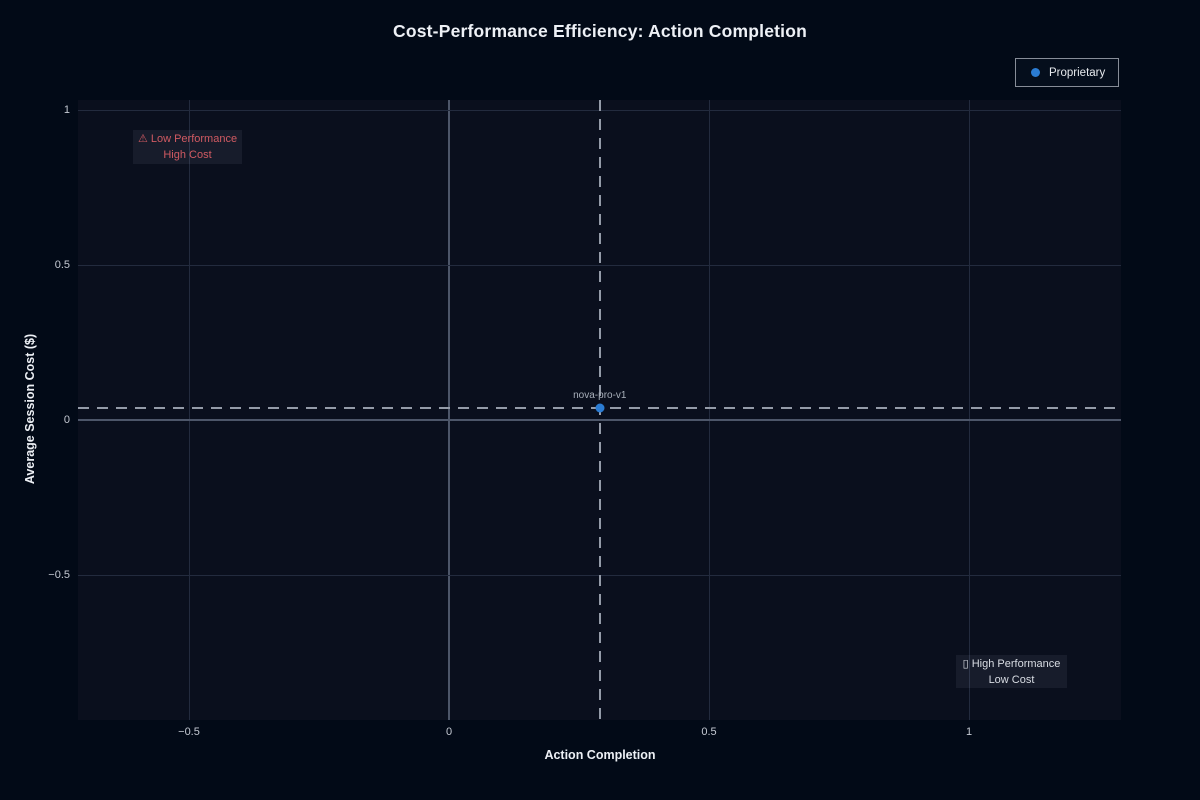  Describe the element at coordinates (1011, 664) in the screenshot. I see `annotation-line: ▯ High Performance` at that location.